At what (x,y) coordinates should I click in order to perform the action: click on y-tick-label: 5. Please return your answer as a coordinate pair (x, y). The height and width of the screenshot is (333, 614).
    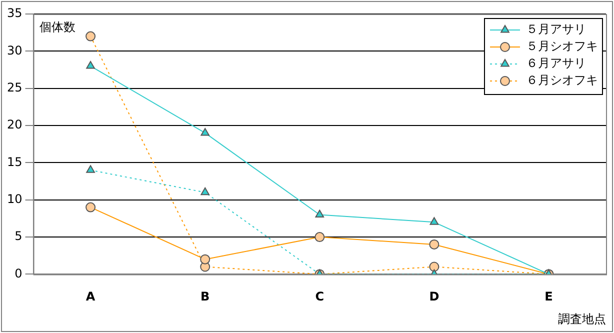
    Looking at the image, I should click on (18, 236).